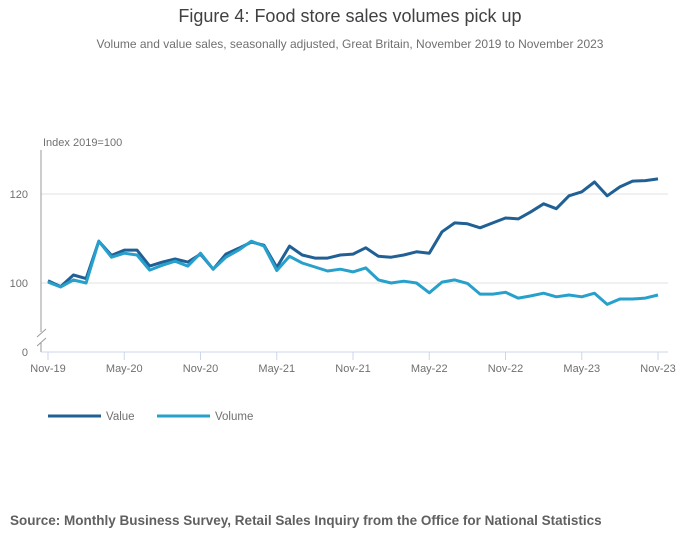 This screenshot has height=549, width=700. Describe the element at coordinates (429, 369) in the screenshot. I see `x-tick-label: May-22` at that location.